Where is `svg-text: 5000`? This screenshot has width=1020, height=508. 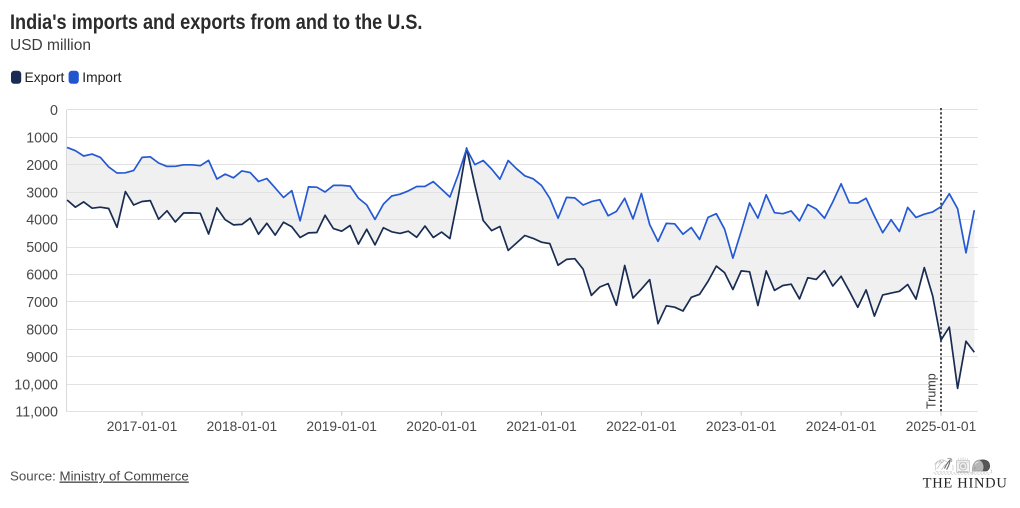 svg-text: 5000 is located at coordinates (42, 248).